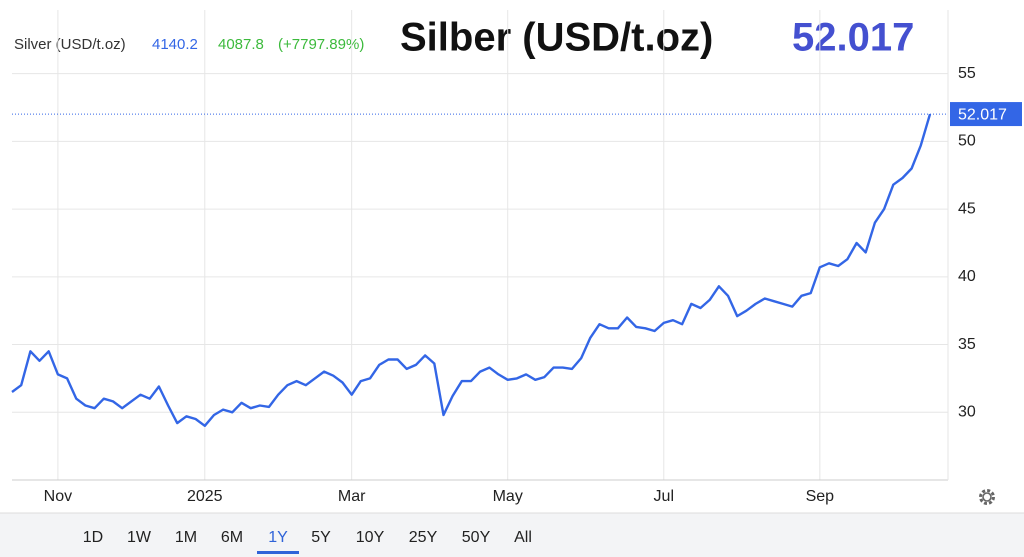 Image resolution: width=1024 pixels, height=557 pixels. Describe the element at coordinates (967, 73) in the screenshot. I see `y-tick-label: 55` at that location.